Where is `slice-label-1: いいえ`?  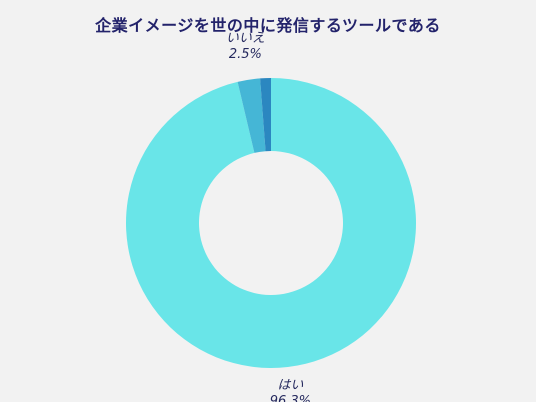 slice-label-1: いいえ is located at coordinates (245, 38).